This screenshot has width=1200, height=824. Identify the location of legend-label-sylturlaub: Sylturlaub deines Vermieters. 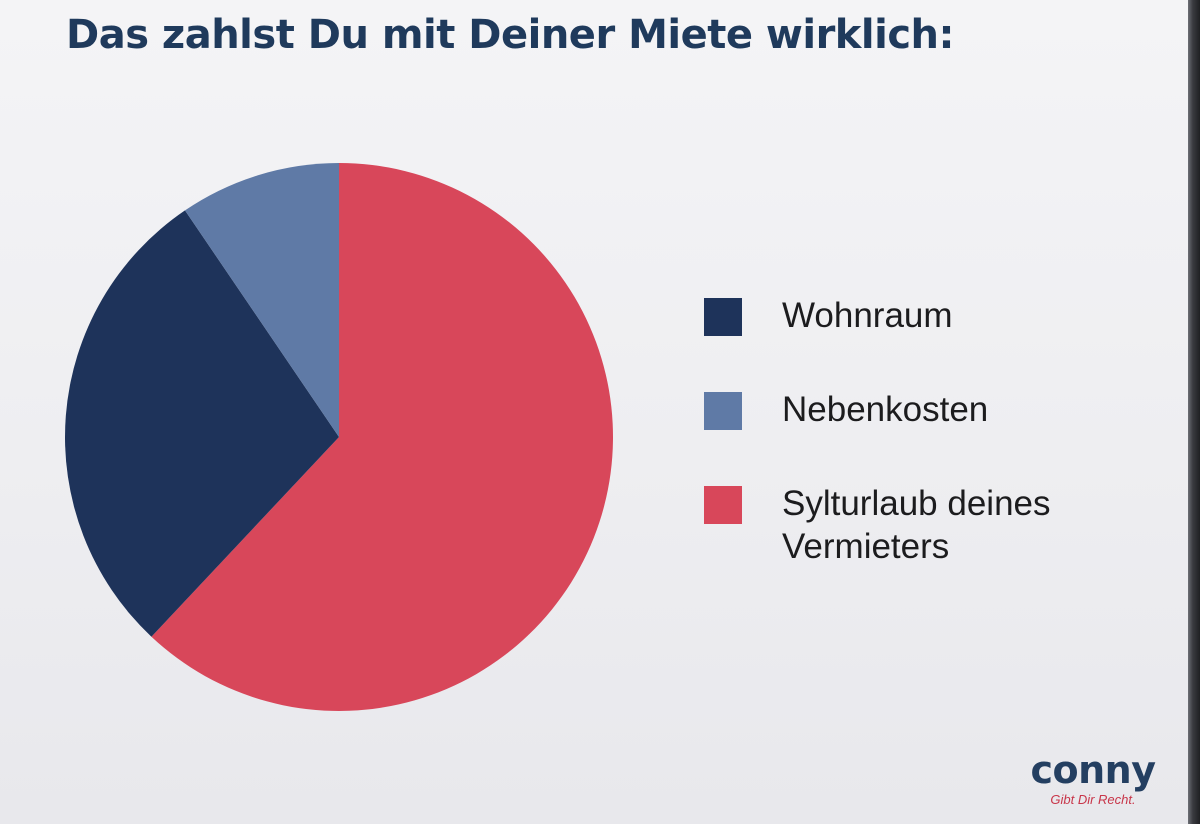
(916, 525).